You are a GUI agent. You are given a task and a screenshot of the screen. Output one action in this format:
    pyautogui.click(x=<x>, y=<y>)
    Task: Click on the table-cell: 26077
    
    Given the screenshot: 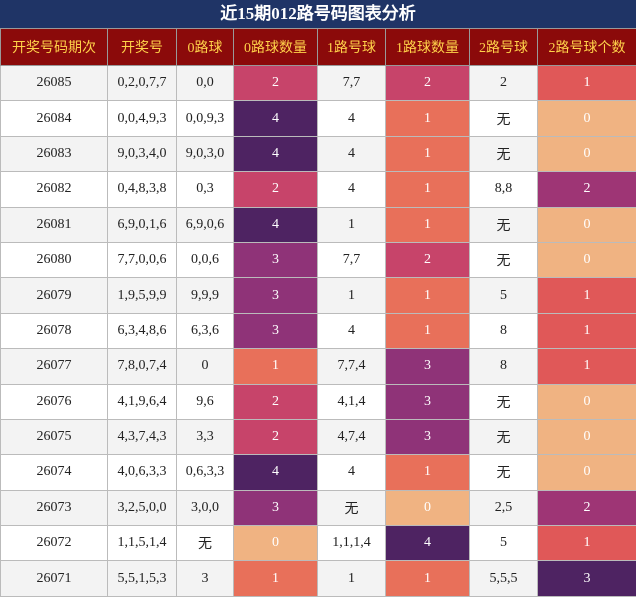 What is the action you would take?
    pyautogui.click(x=54, y=366)
    